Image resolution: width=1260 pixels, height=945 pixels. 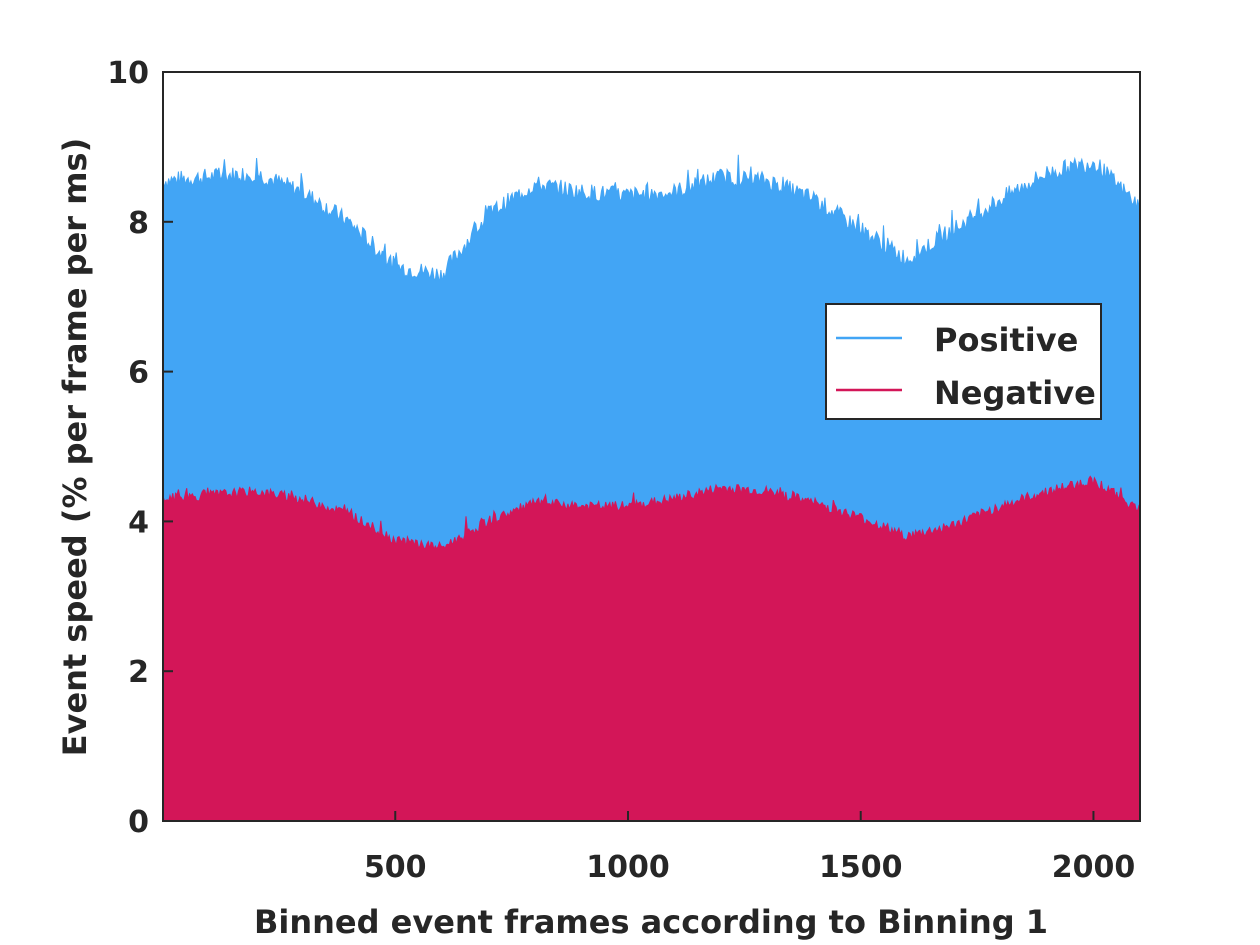 What do you see at coordinates (1094, 867) in the screenshot?
I see `x-tick-label: 2000` at bounding box center [1094, 867].